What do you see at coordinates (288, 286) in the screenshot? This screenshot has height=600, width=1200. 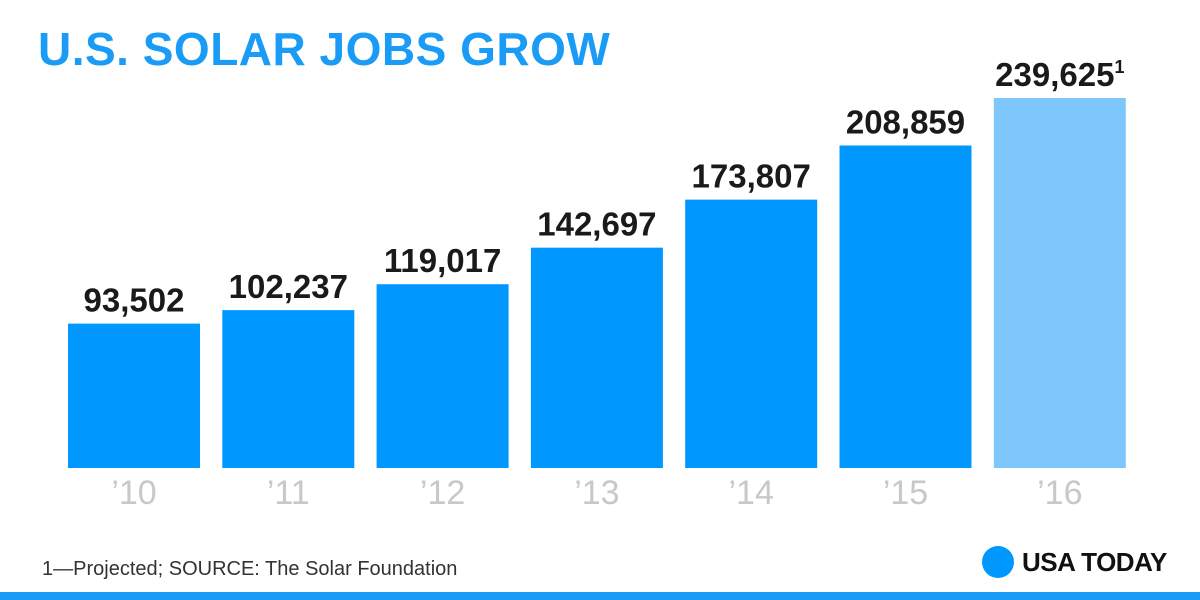 I see `value-label-1: 102,237` at bounding box center [288, 286].